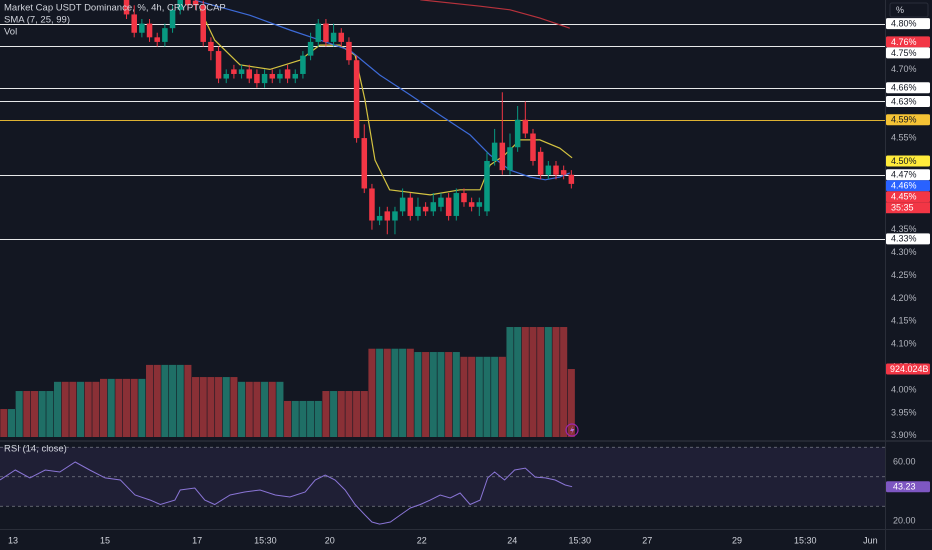 The width and height of the screenshot is (932, 550). What do you see at coordinates (904, 389) in the screenshot?
I see `price-tick-label: 4.00%` at bounding box center [904, 389].